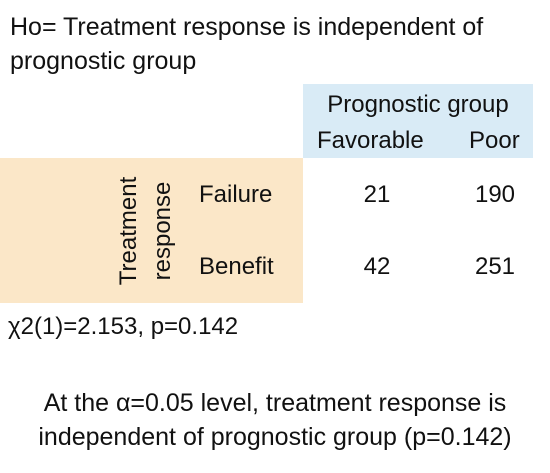  What do you see at coordinates (377, 266) in the screenshot?
I see `cell-benefit-favorable: 42` at bounding box center [377, 266].